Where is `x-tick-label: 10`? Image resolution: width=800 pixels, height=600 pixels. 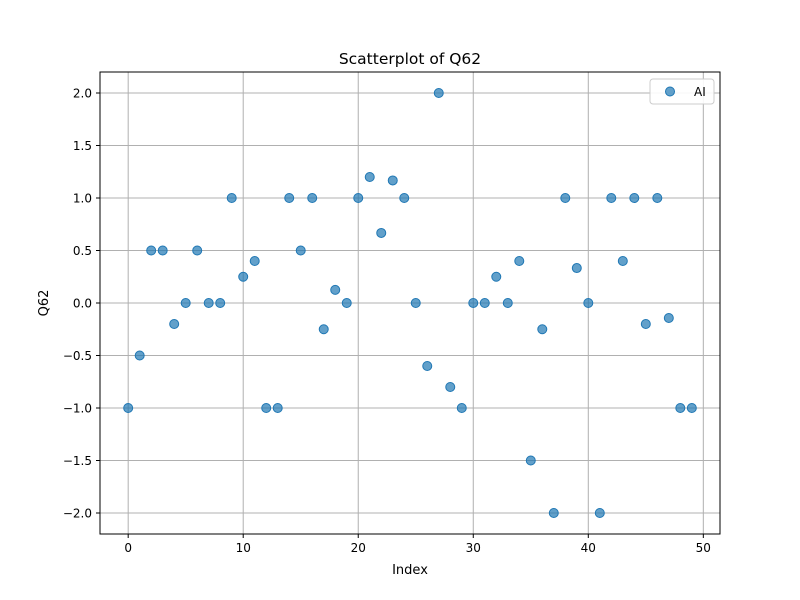 x-tick-label: 10 is located at coordinates (243, 548).